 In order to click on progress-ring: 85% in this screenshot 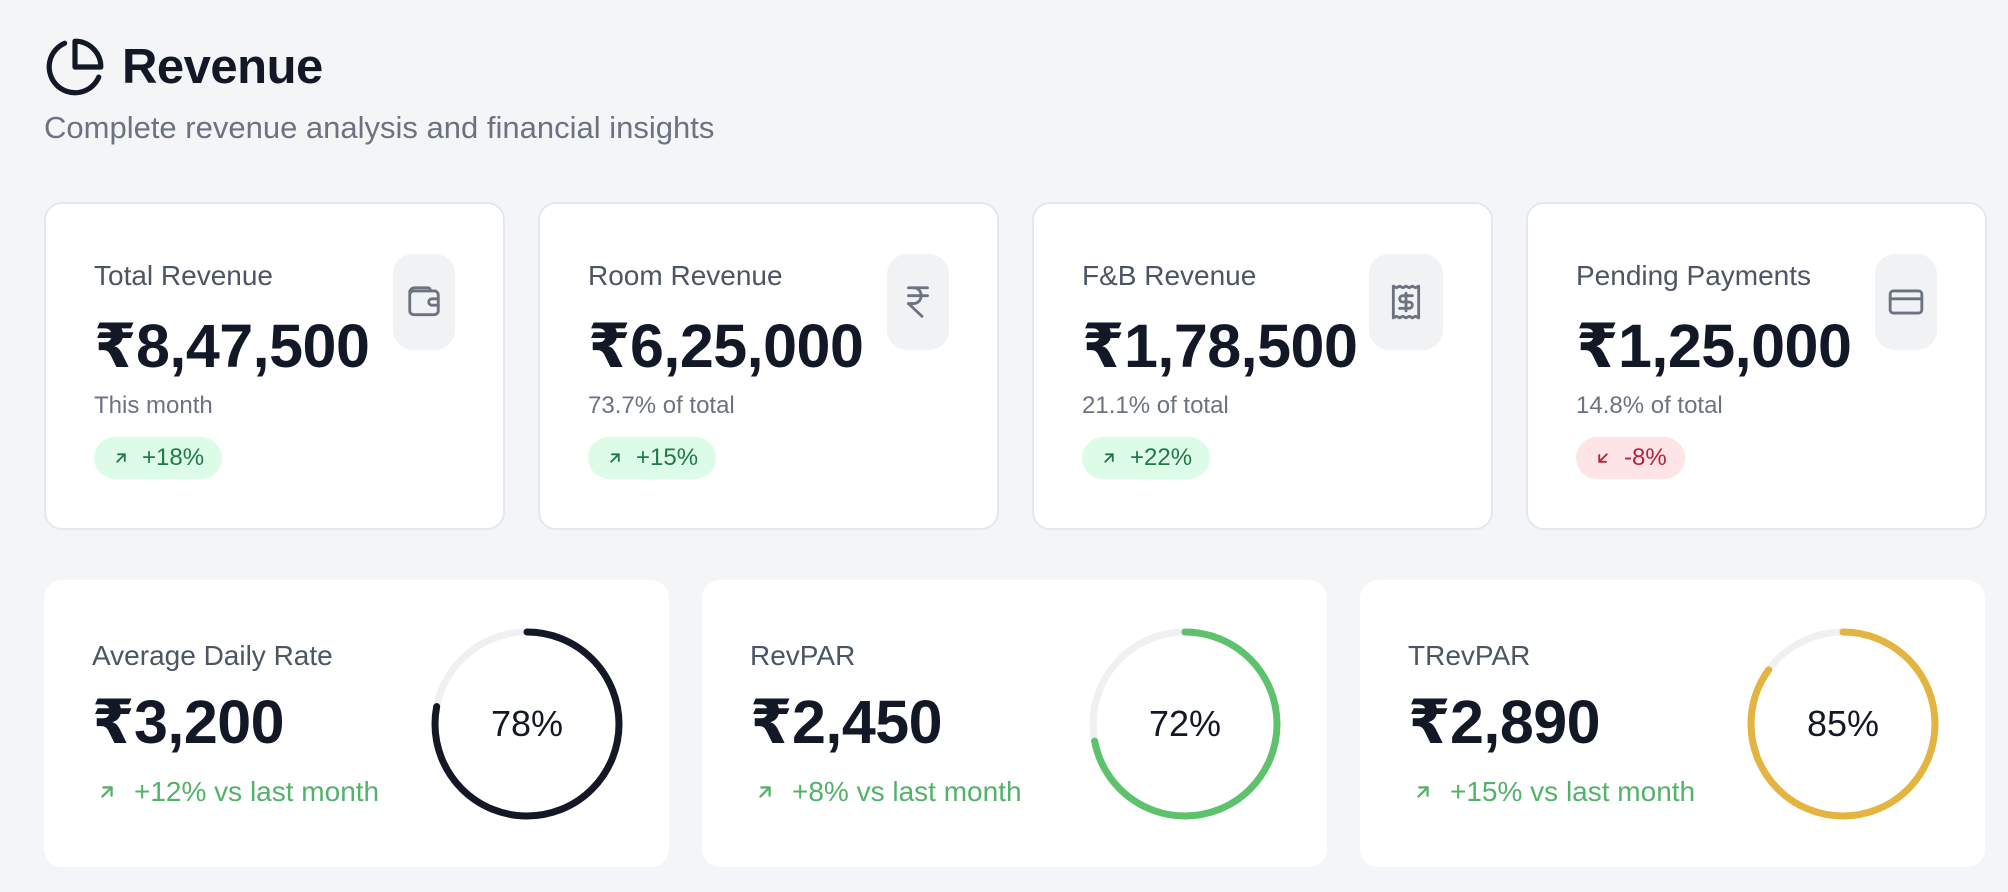, I will do `click(1843, 724)`.